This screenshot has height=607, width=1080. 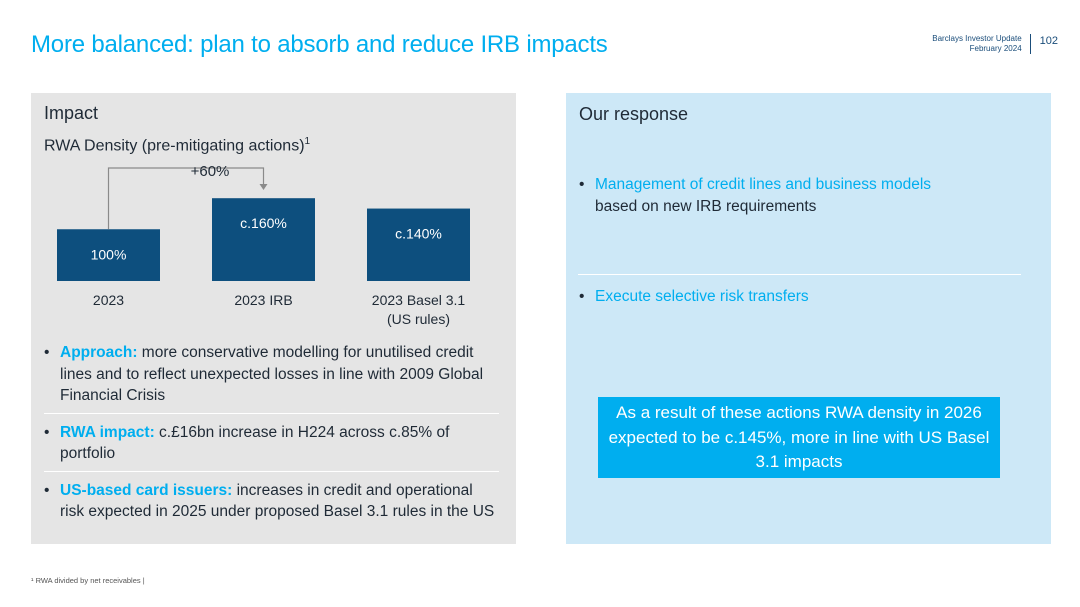 I want to click on response-text: based on new IRB requirements, so click(x=706, y=206).